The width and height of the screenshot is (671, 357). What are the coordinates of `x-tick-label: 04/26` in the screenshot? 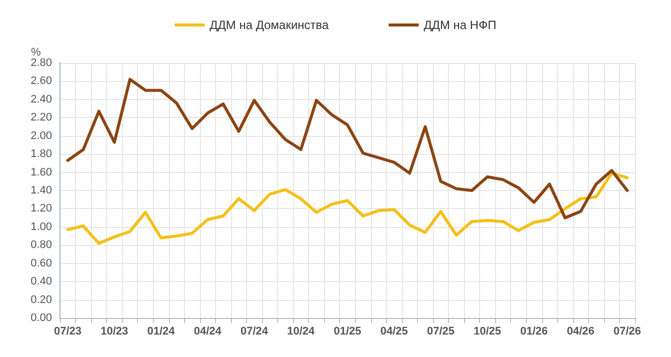 It's located at (580, 332).